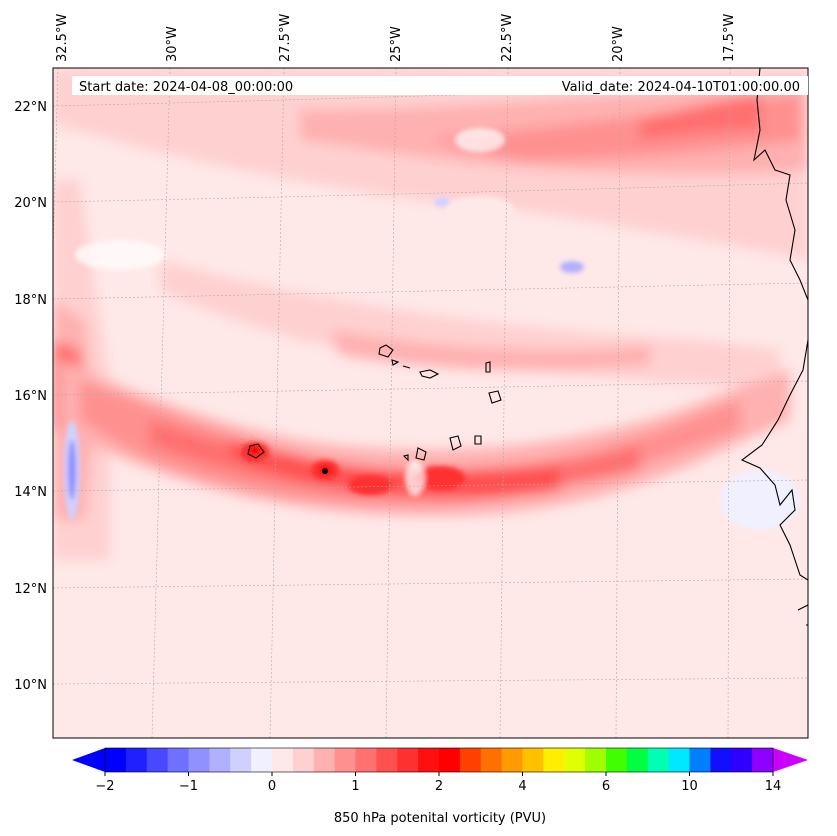  I want to click on lat-label: 10°N, so click(30, 685).